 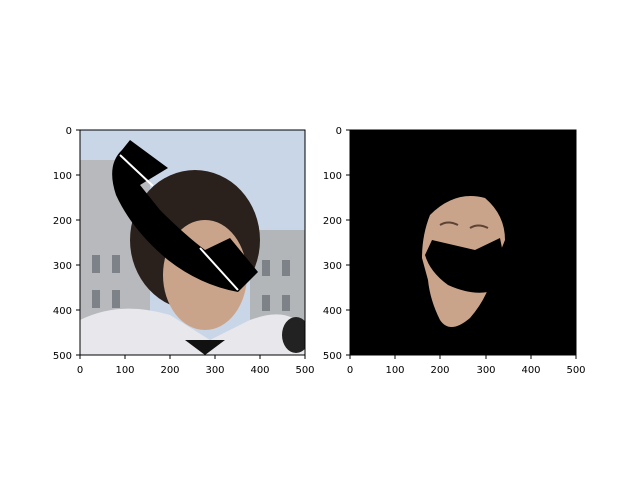 What do you see at coordinates (62, 266) in the screenshot?
I see `left-y-tick-3: 300` at bounding box center [62, 266].